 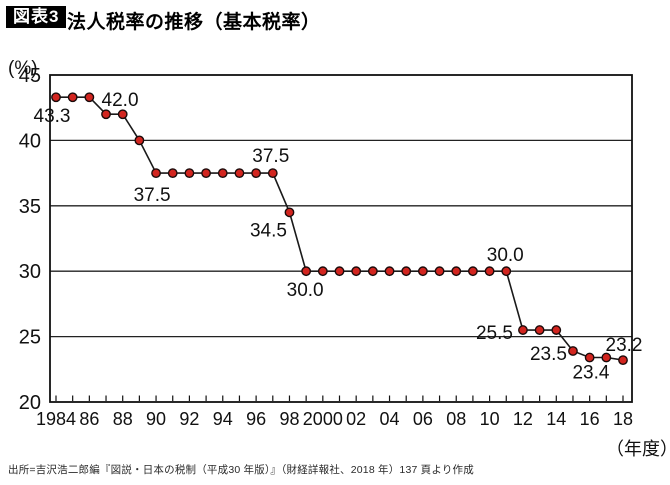 What do you see at coordinates (356, 419) in the screenshot?
I see `x-tick-label: 02` at bounding box center [356, 419].